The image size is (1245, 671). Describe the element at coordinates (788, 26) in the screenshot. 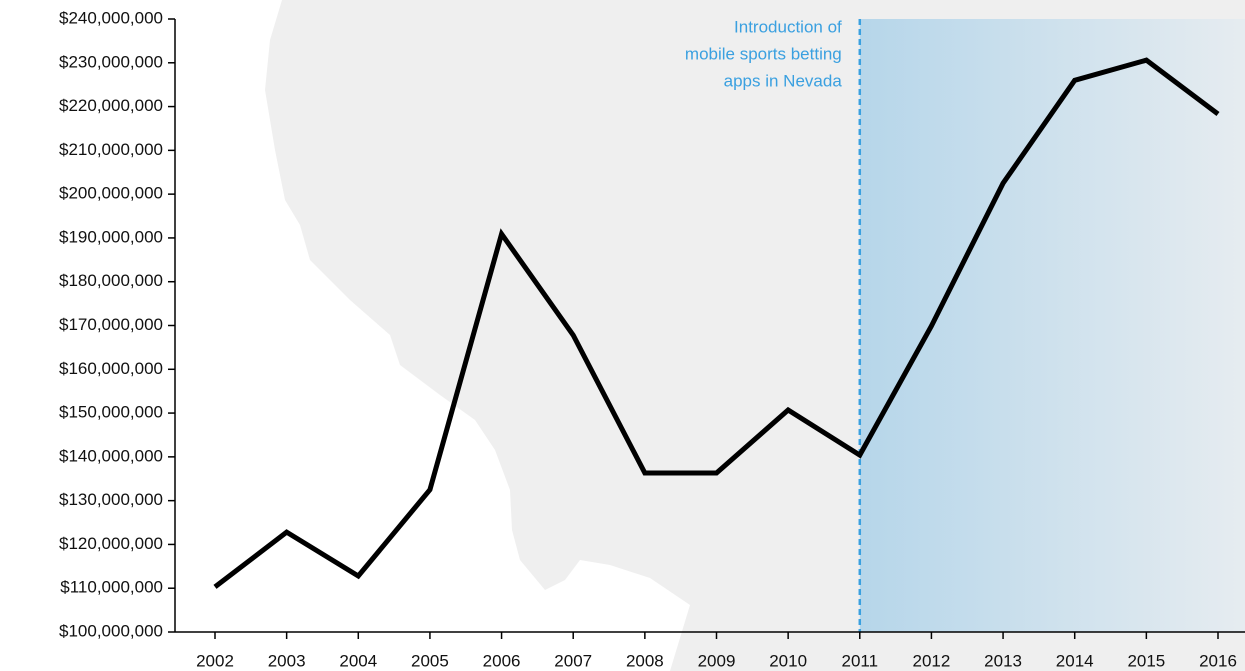

I see `annotation-text: Introduction of` at that location.